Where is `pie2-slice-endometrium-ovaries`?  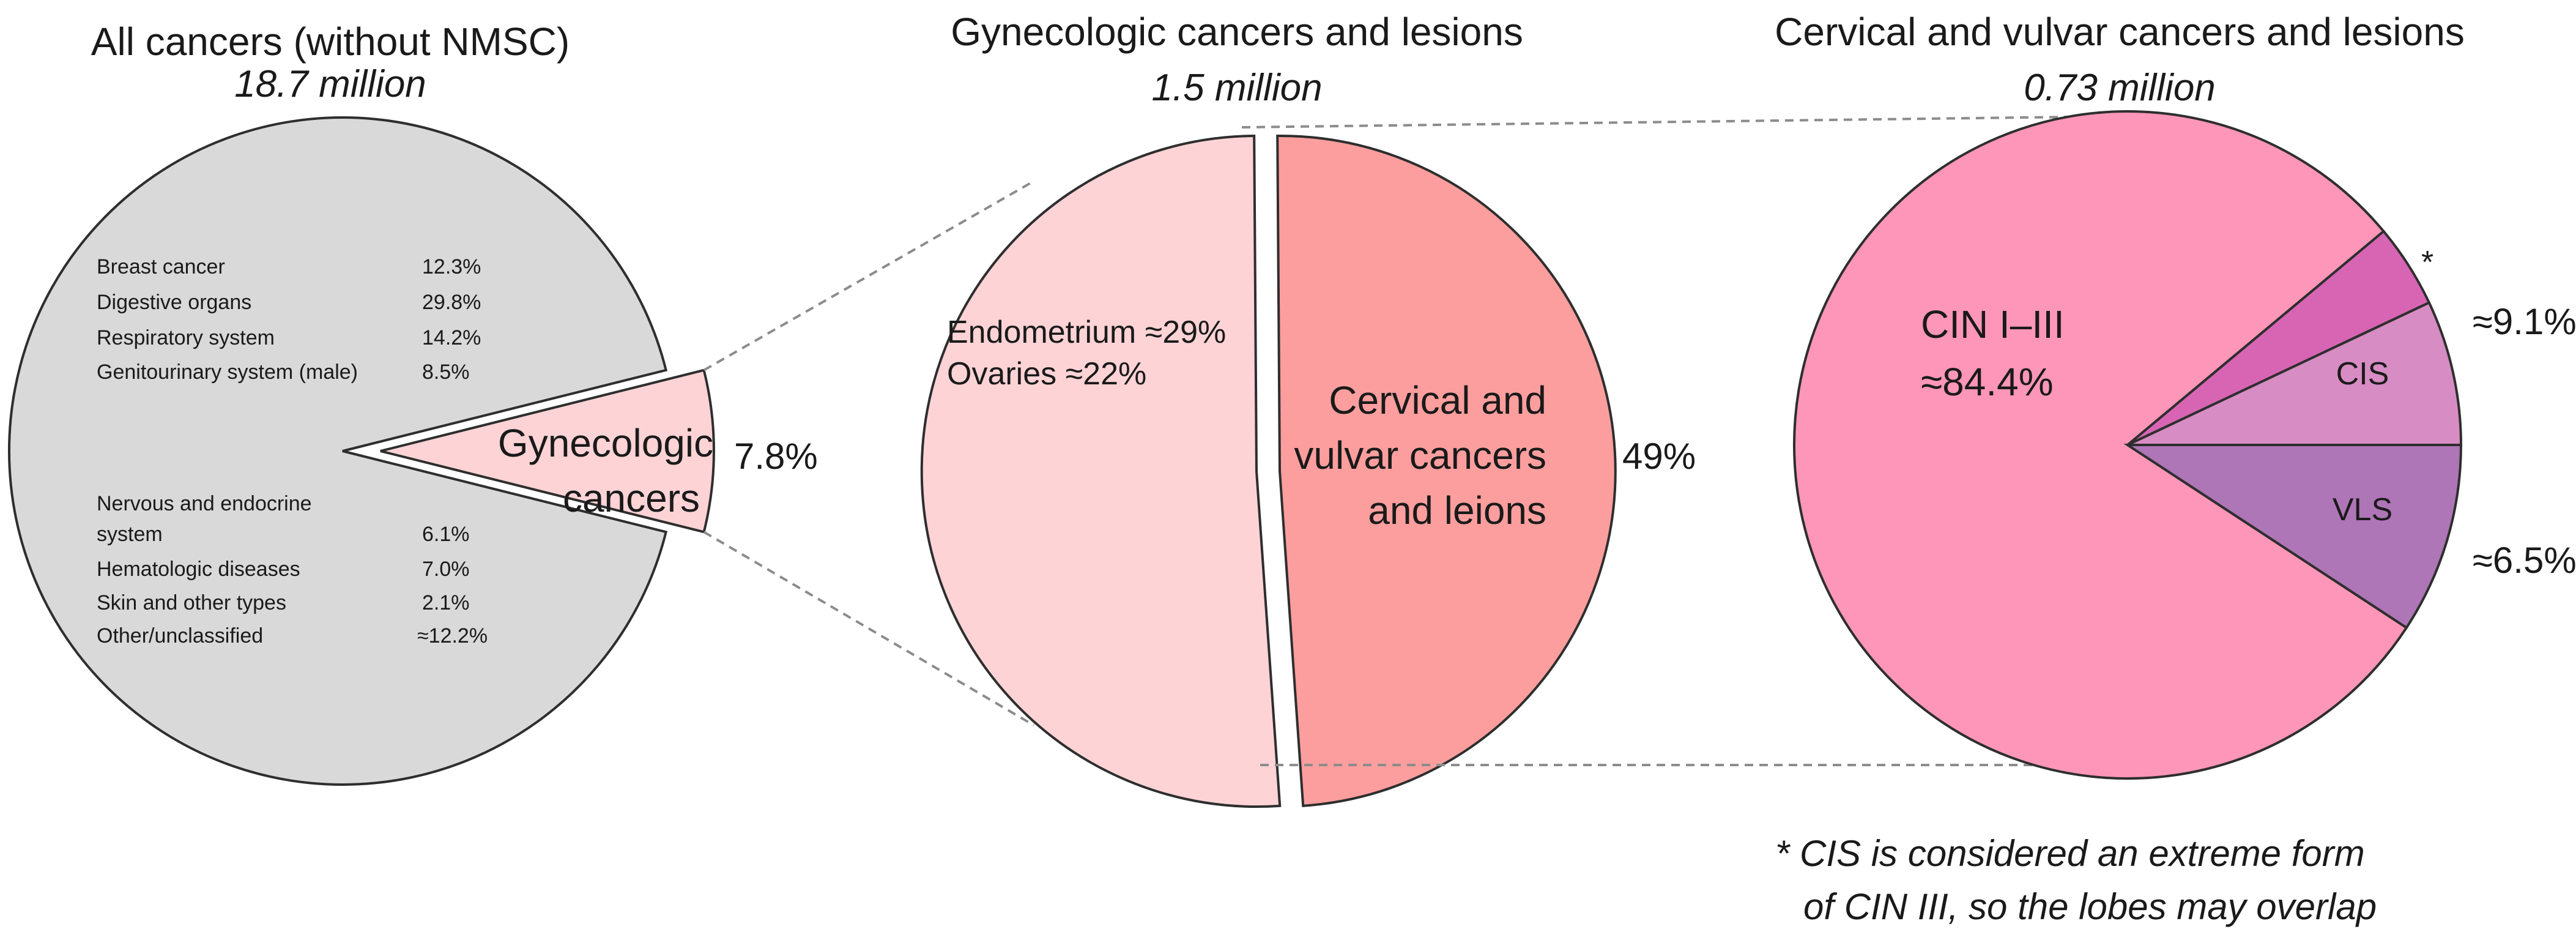
pie2-slice-endometrium-ovaries is located at coordinates (1101, 471).